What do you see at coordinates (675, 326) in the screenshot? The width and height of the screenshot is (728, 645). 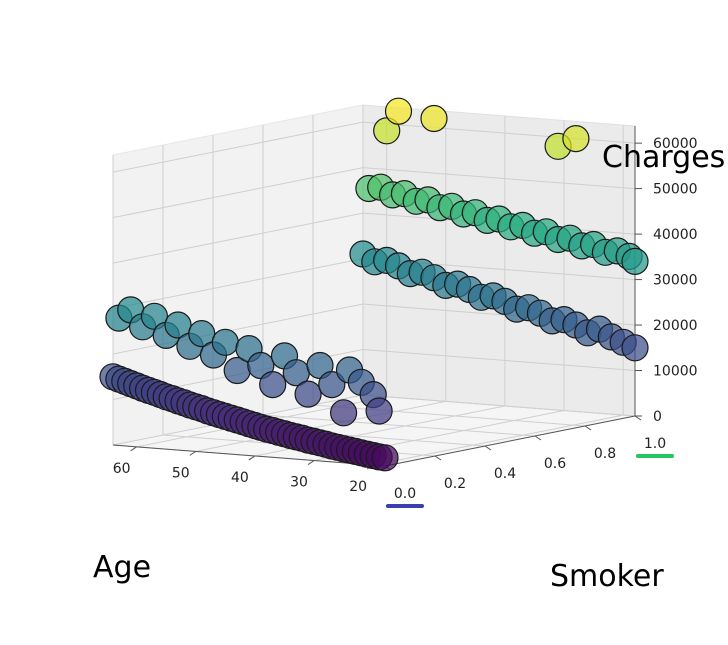 I see `z-tick-label: 20000` at bounding box center [675, 326].